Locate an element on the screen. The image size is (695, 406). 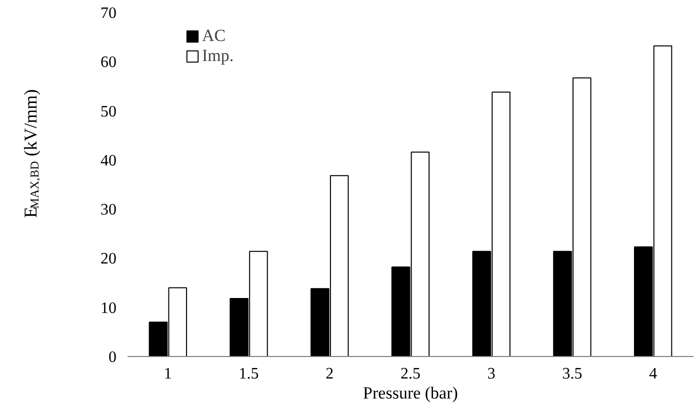
x-tick-label: 2 is located at coordinates (330, 374).